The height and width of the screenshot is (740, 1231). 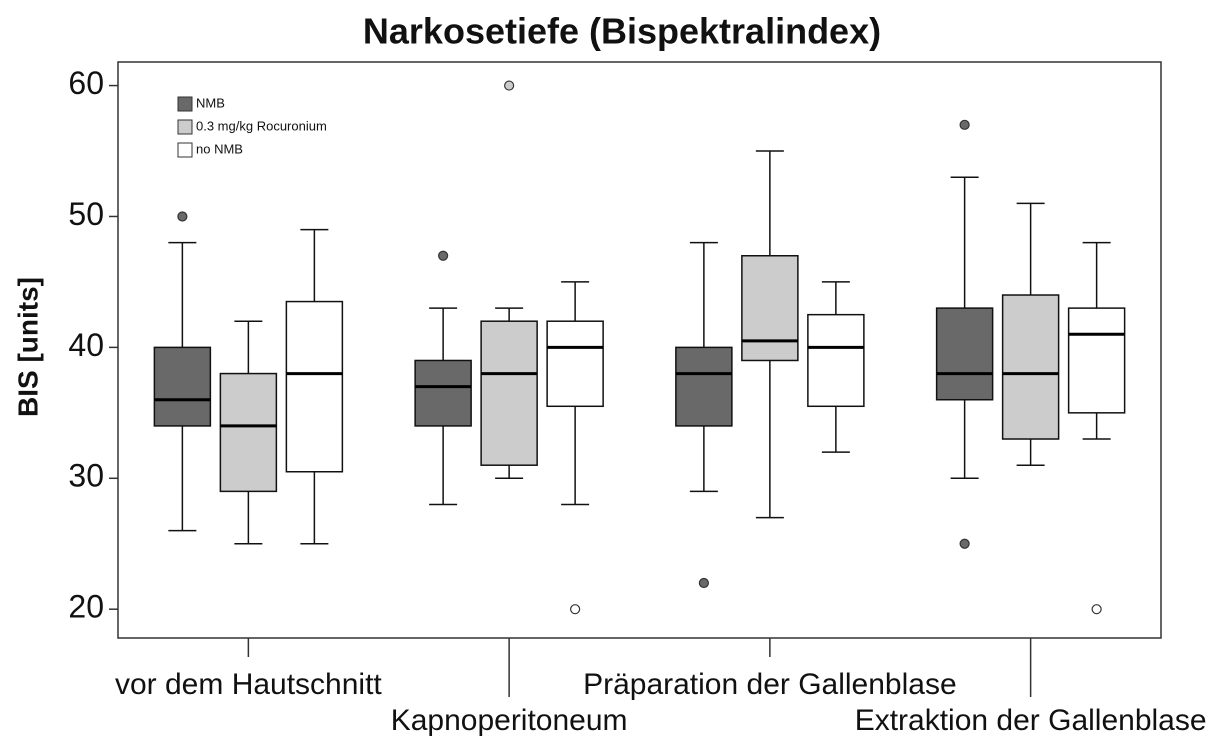 I want to click on legend-label: no NMB, so click(x=219, y=148).